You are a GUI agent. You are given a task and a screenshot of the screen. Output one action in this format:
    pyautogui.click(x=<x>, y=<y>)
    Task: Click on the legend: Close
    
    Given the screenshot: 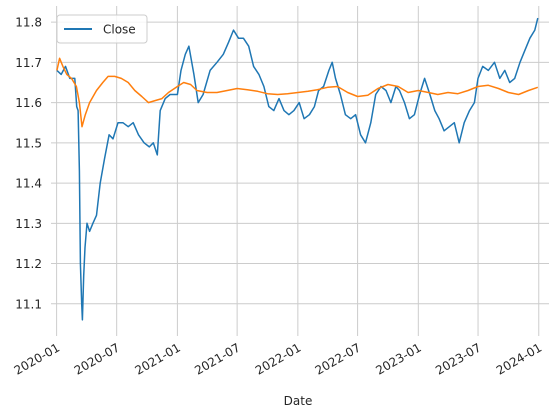 What is the action you would take?
    pyautogui.click(x=102, y=29)
    